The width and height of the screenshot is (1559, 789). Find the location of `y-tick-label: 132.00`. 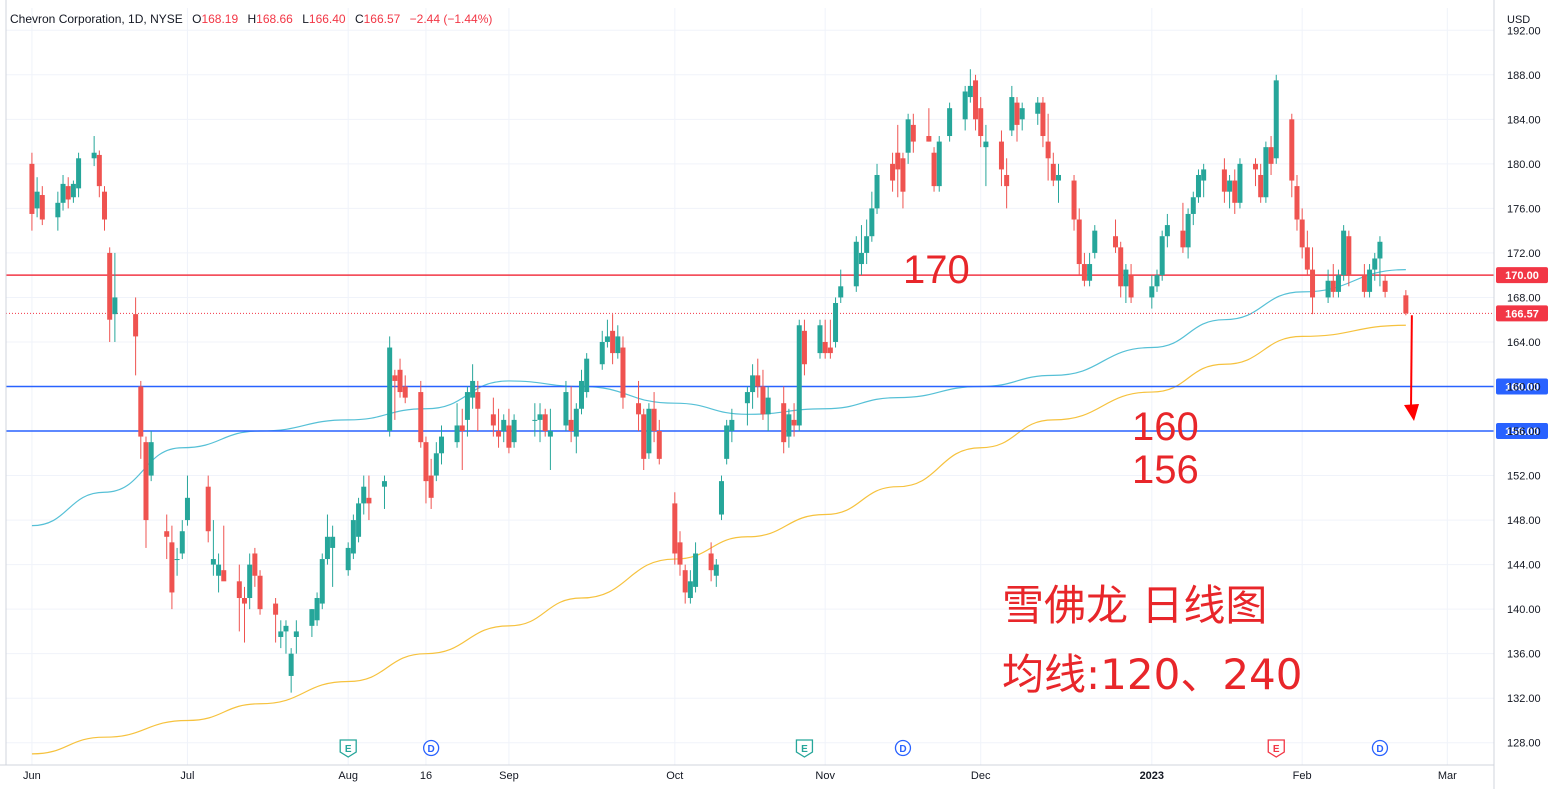

y-tick-label: 132.00 is located at coordinates (1524, 699).